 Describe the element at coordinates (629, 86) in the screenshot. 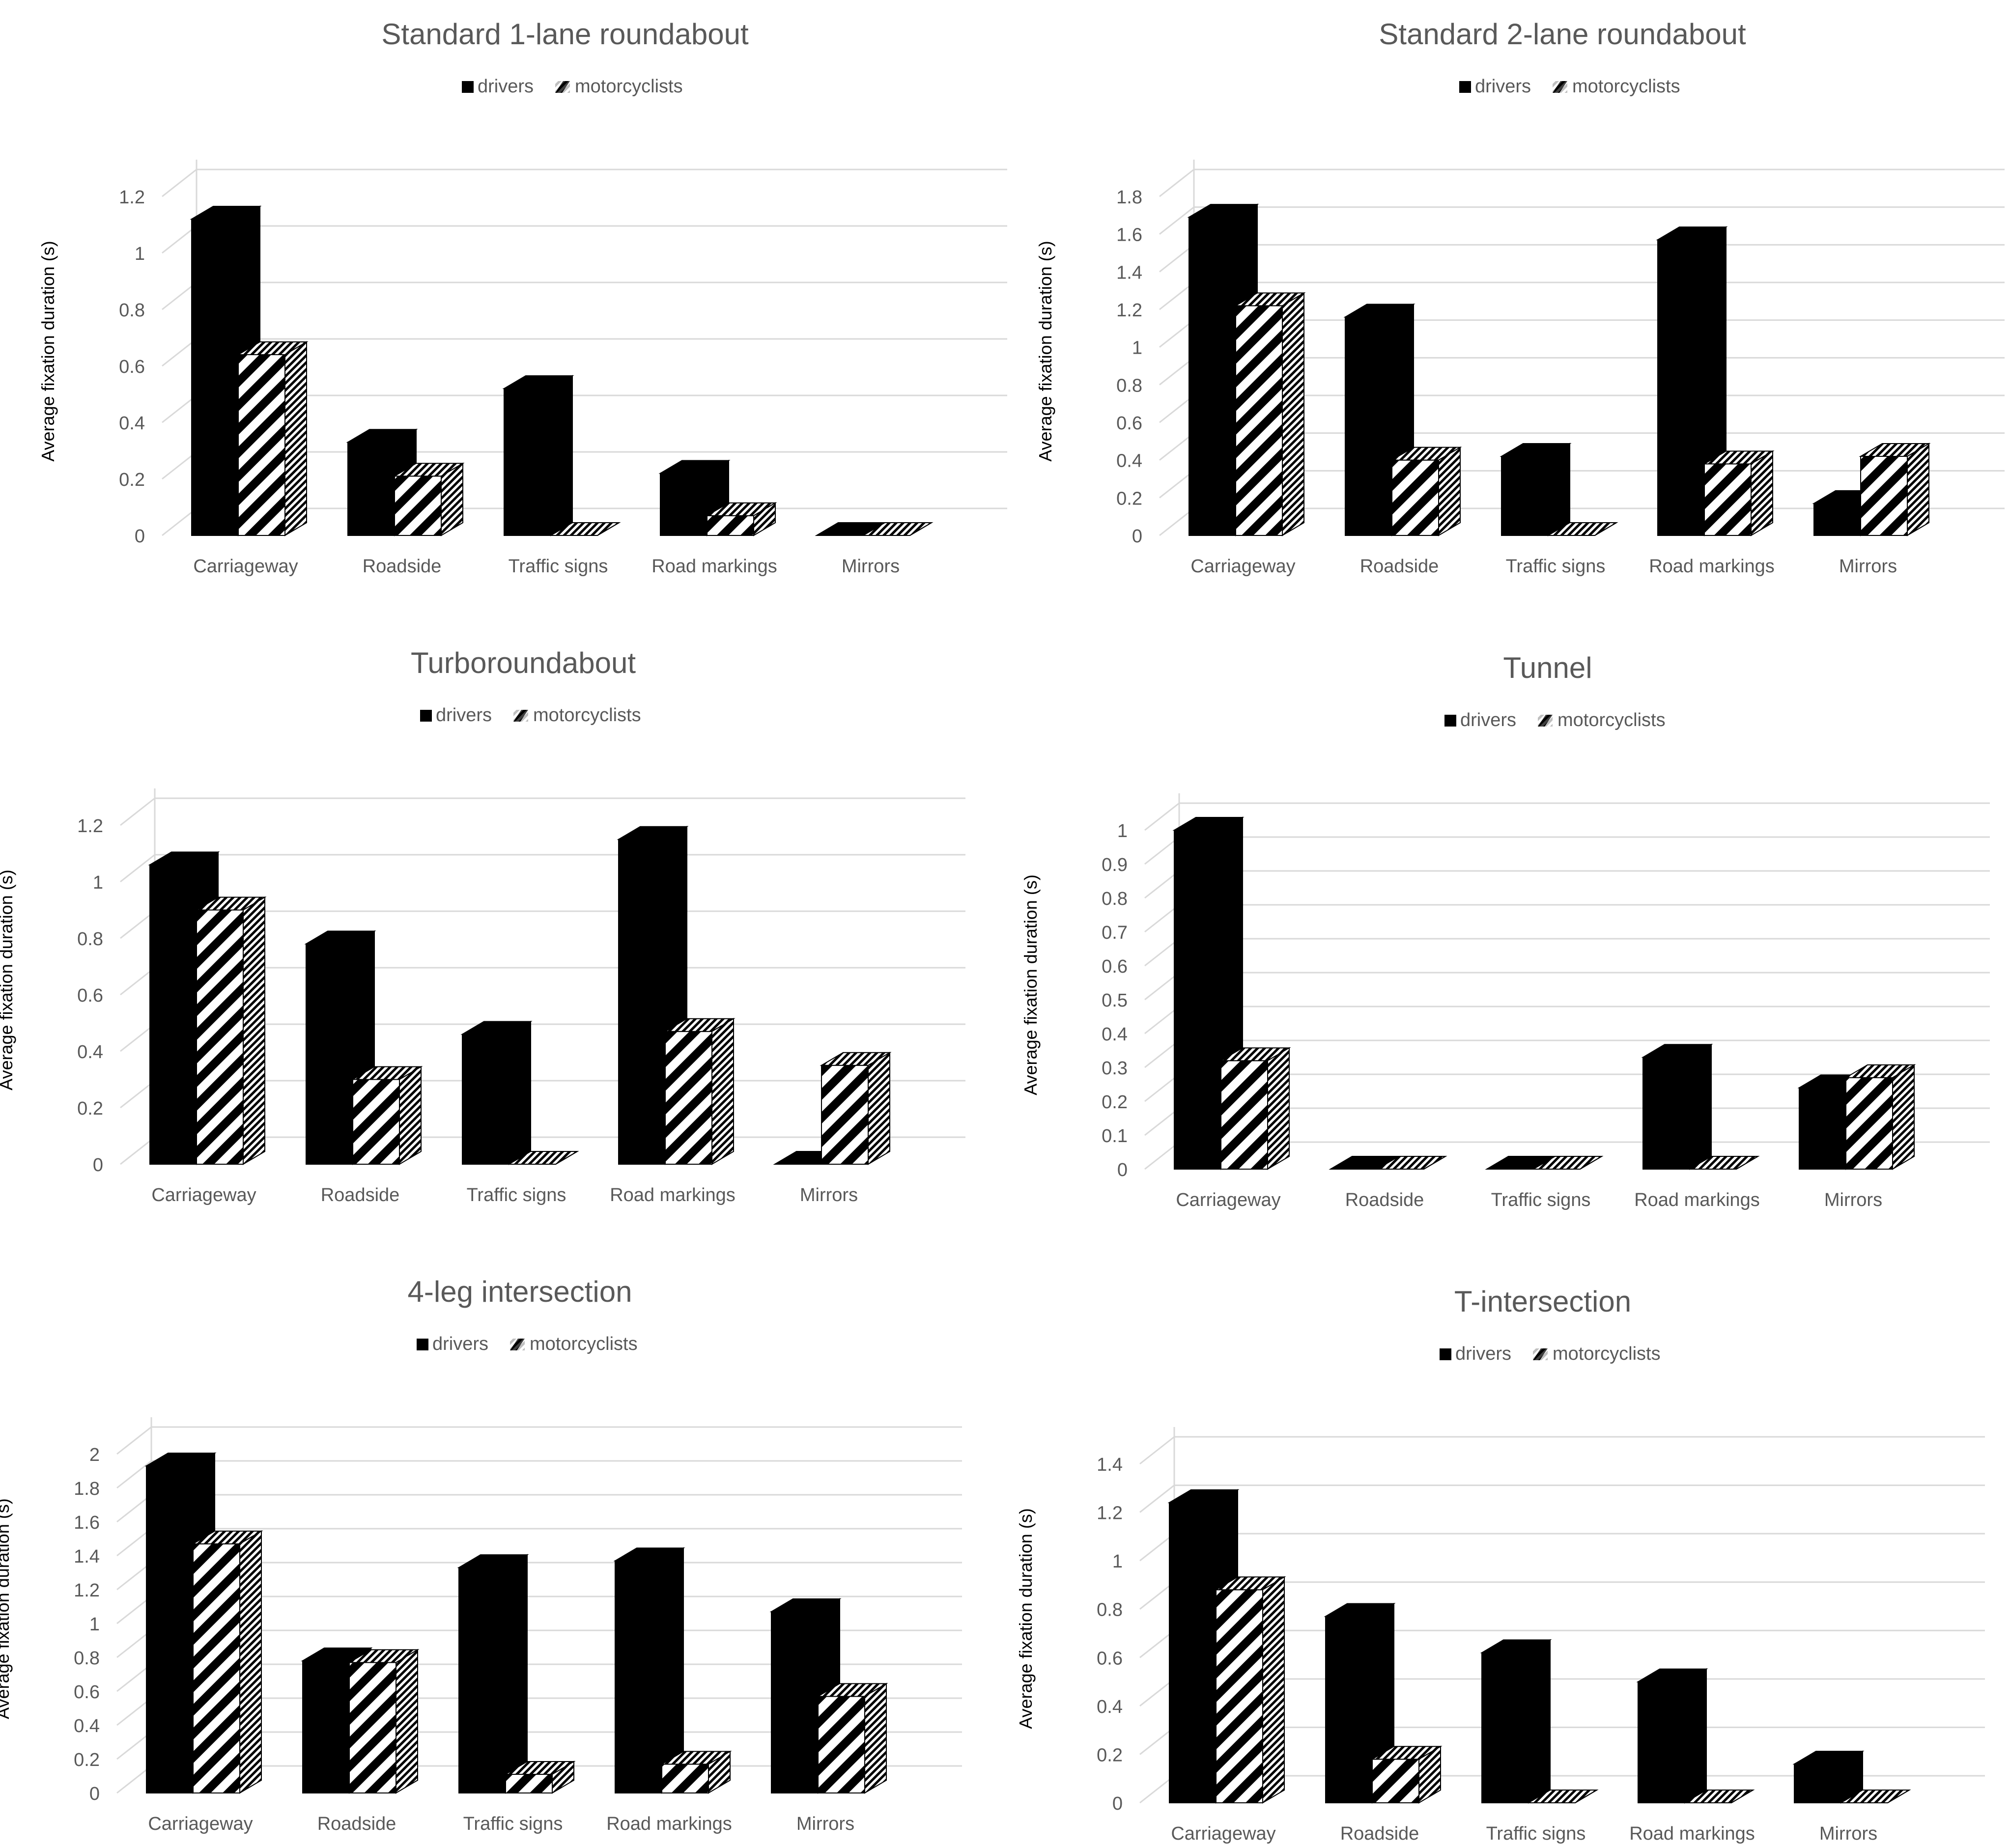

I see `legend-label-motorcyclists: motorcyclists` at that location.